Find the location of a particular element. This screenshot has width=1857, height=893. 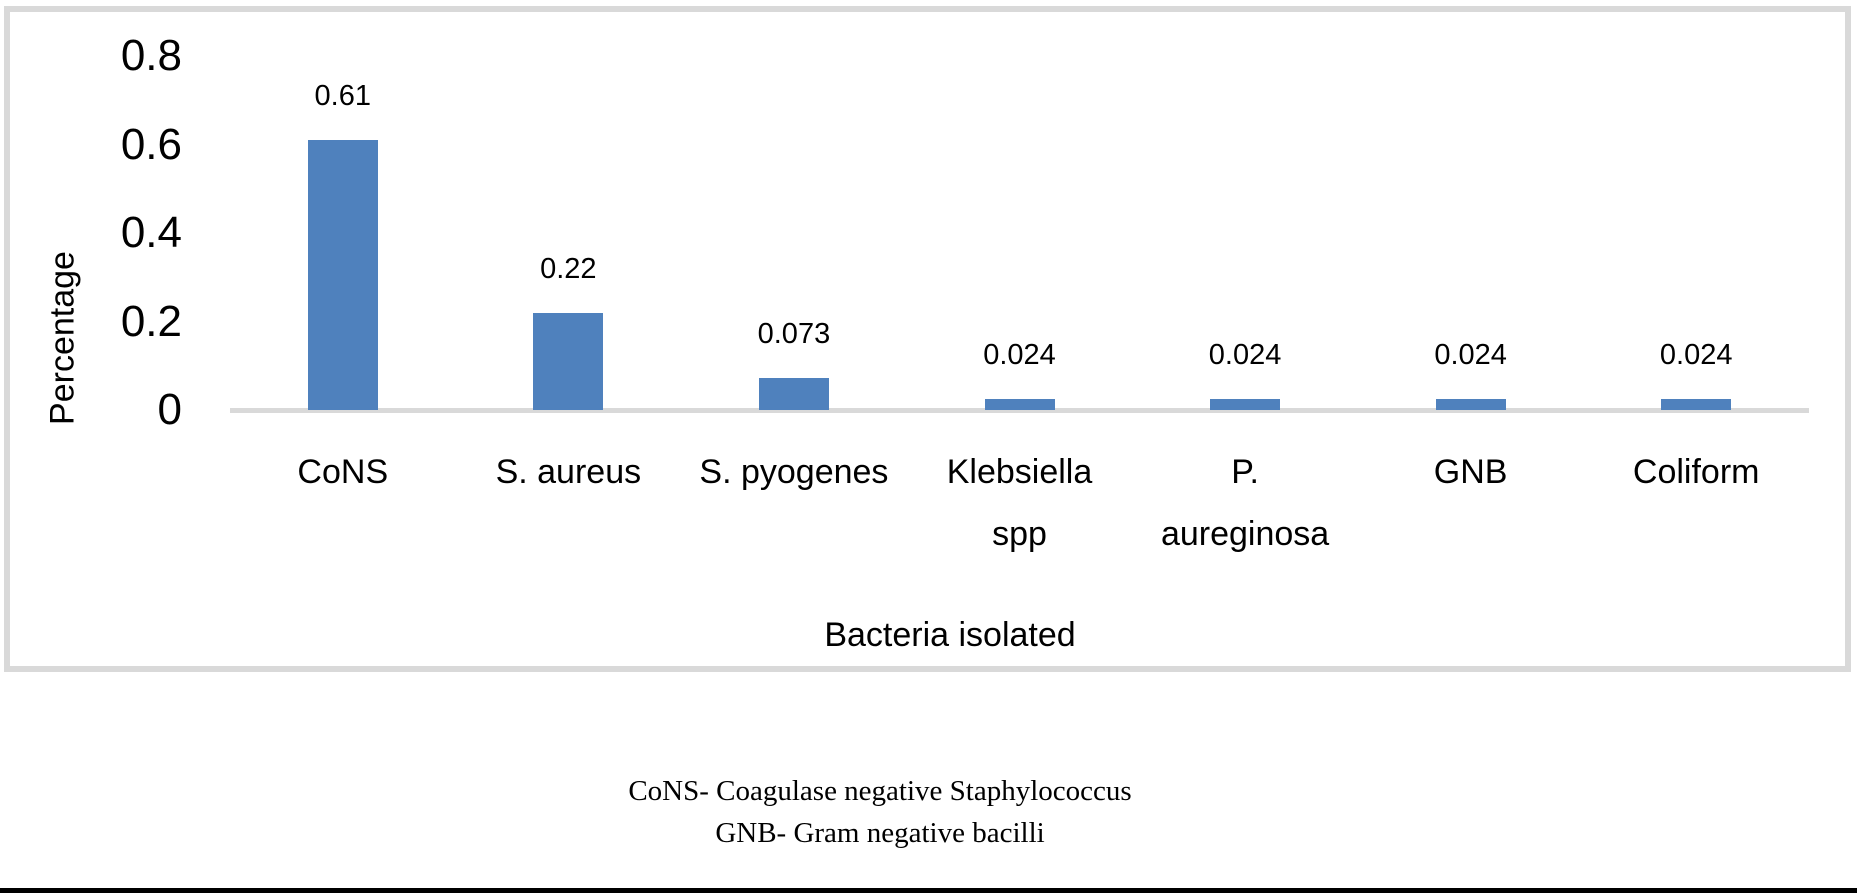

category-label: P. aureginosa is located at coordinates (1245, 503).